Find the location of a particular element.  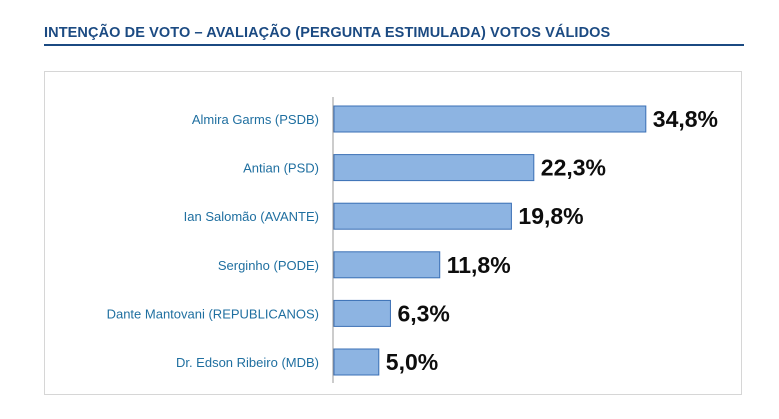

category-label: Ian Salomão (AVANTE) is located at coordinates (251, 216).